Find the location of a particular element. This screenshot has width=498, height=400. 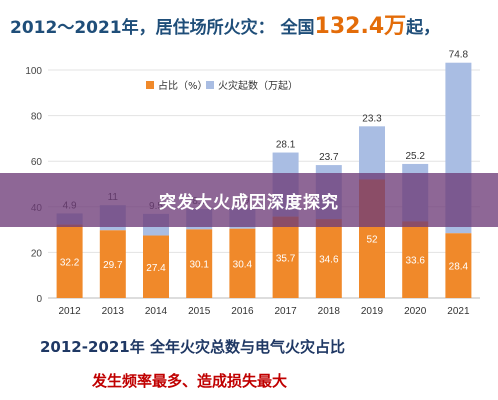

data-label-ratio: 30.1 is located at coordinates (199, 265).